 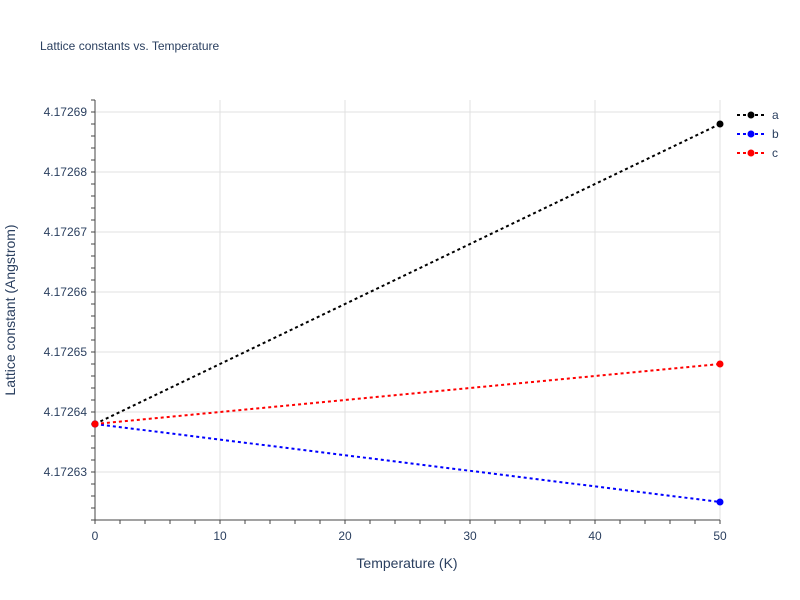 What do you see at coordinates (130, 46) in the screenshot?
I see `chart-title: Lattice constants vs. Temperature` at bounding box center [130, 46].